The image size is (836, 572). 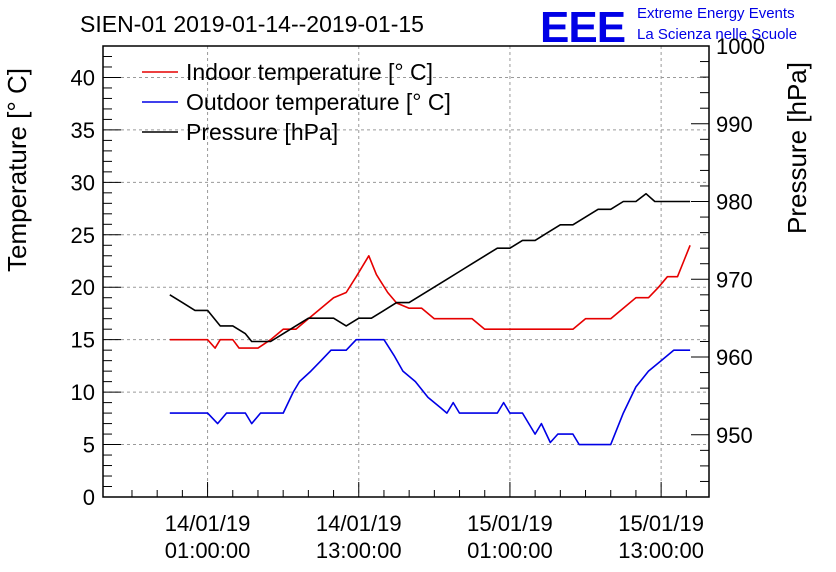 I want to click on logo-line-1: Extreme Energy Events, so click(x=716, y=13).